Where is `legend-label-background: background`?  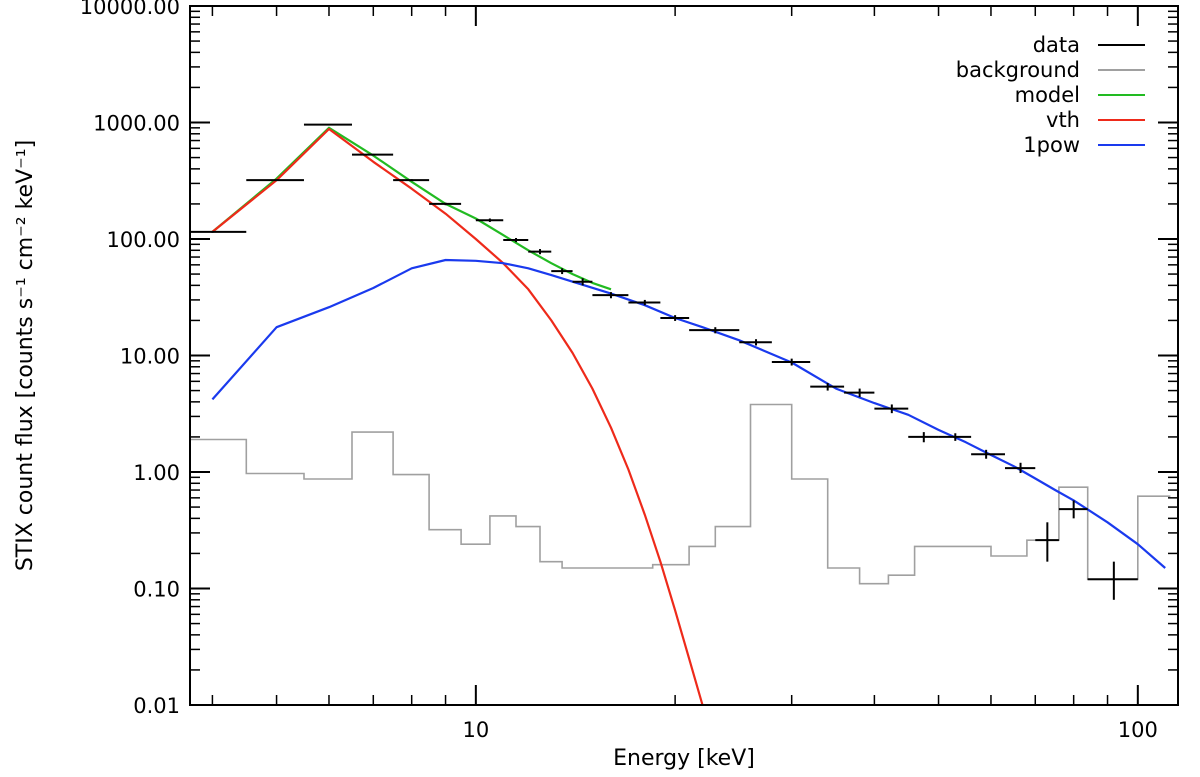 legend-label-background: background is located at coordinates (1018, 70).